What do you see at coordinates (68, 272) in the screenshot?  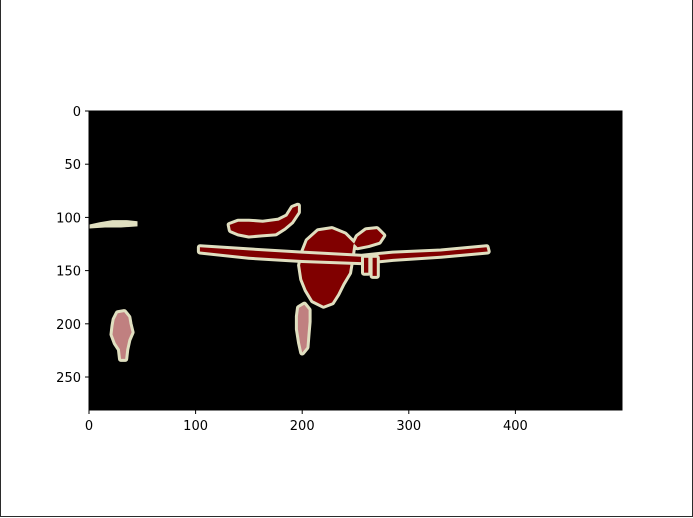 I see `y-tick-label: 150` at bounding box center [68, 272].